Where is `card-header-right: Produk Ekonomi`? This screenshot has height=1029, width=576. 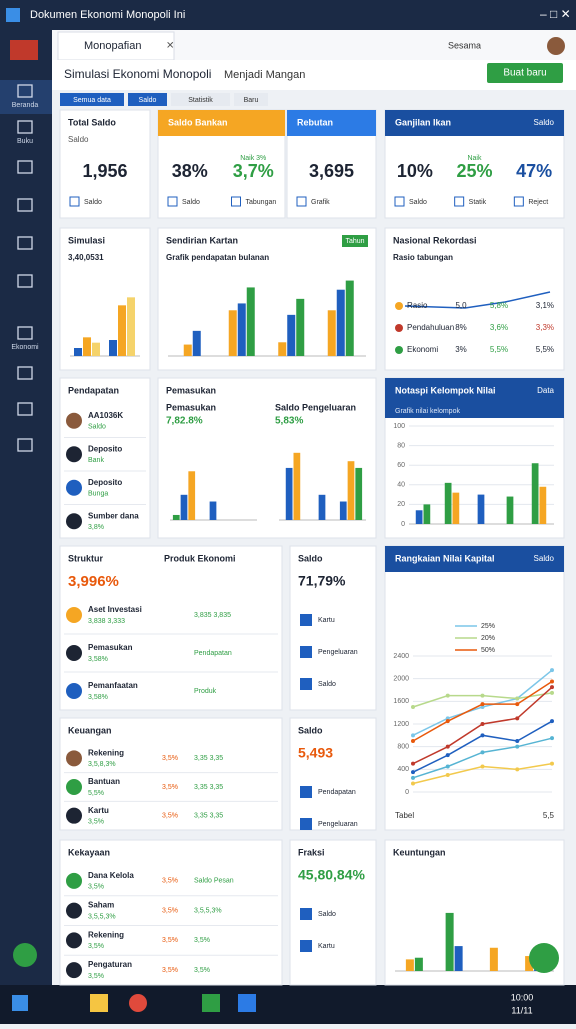 card-header-right: Produk Ekonomi is located at coordinates (200, 558).